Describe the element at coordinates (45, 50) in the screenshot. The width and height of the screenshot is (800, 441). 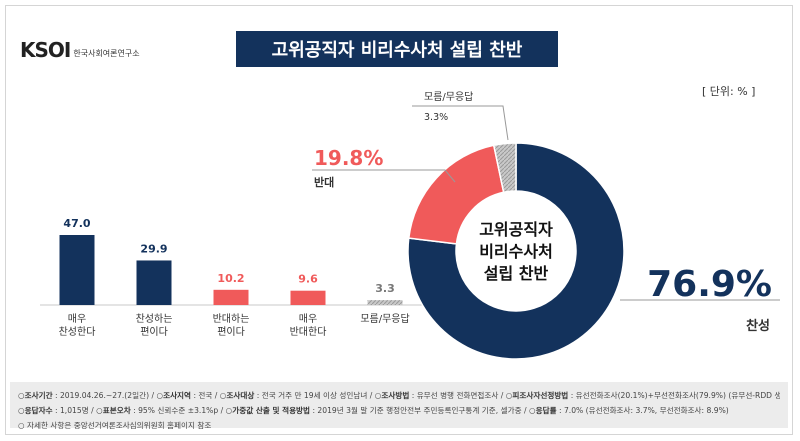
I see `logo-mark: KSOI` at that location.